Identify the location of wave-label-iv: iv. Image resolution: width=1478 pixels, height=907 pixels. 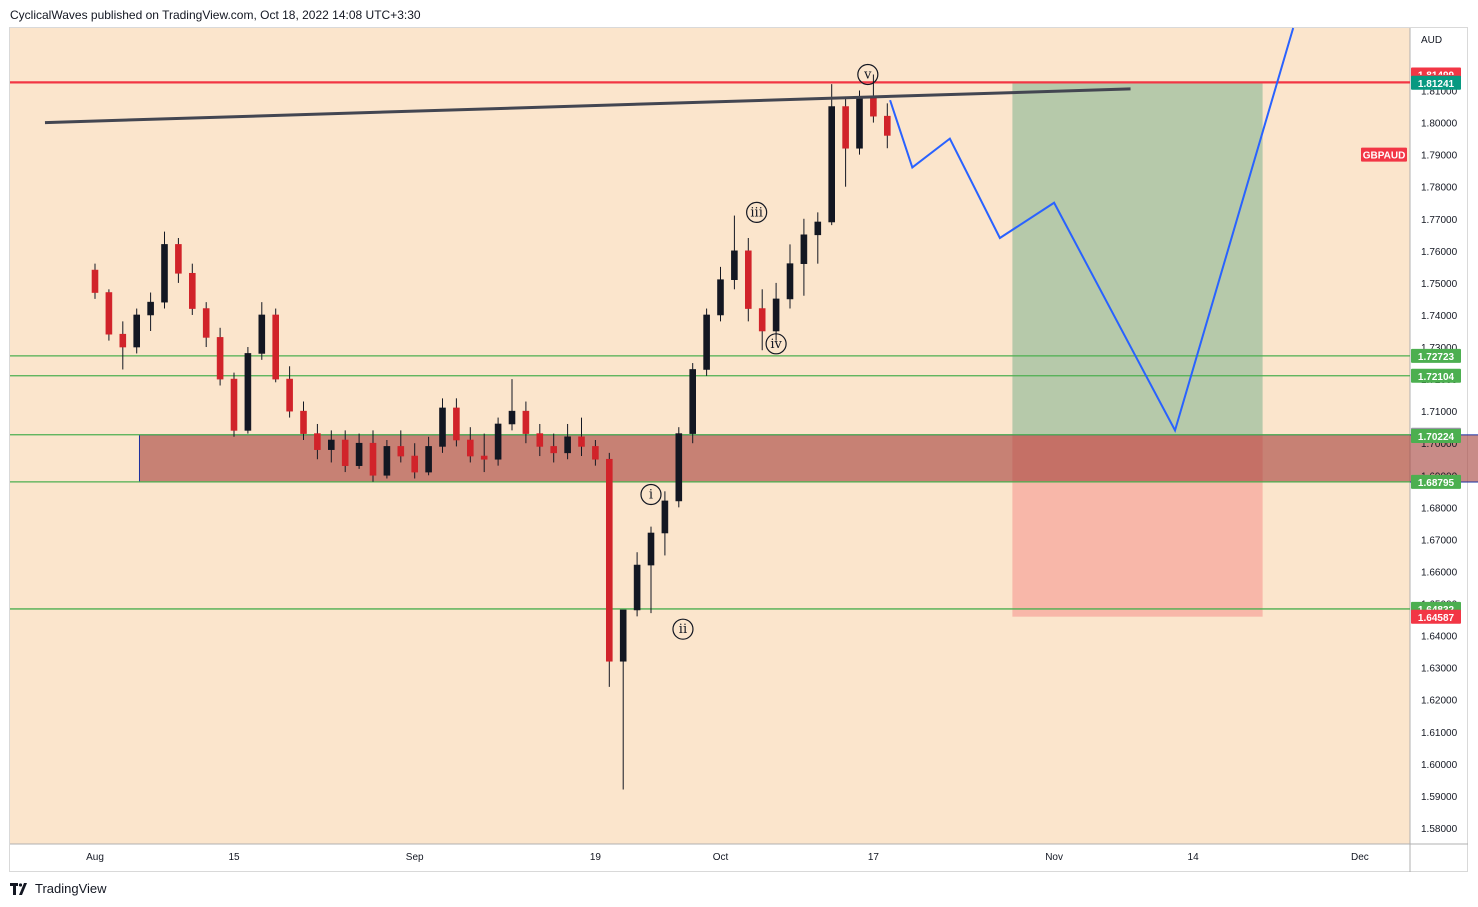
(776, 344).